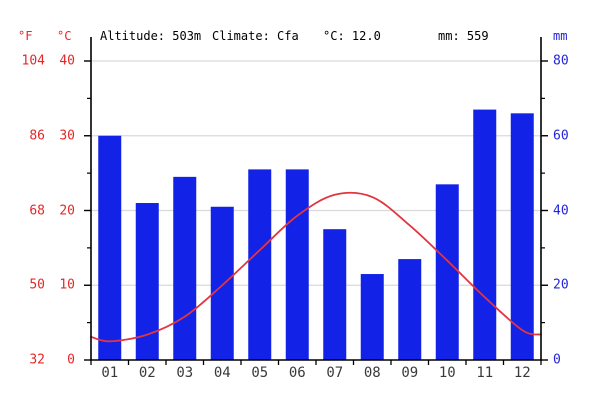 The width and height of the screenshot is (600, 400). What do you see at coordinates (557, 360) in the screenshot?
I see `millimeter-tick-label: 0` at bounding box center [557, 360].